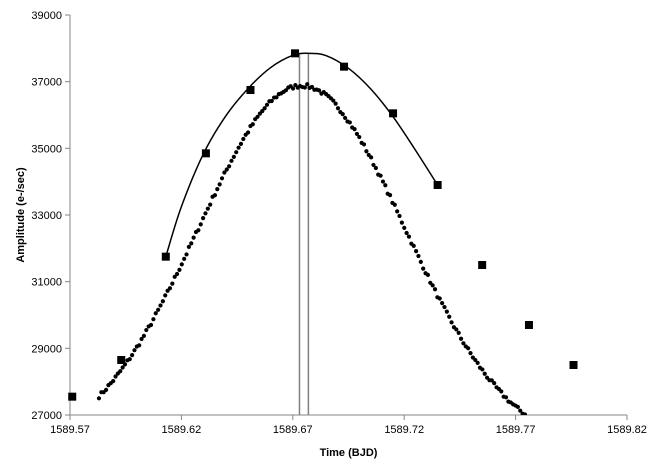 The height and width of the screenshot is (470, 664). I want to click on y-tick-label: 31000, so click(46, 283).